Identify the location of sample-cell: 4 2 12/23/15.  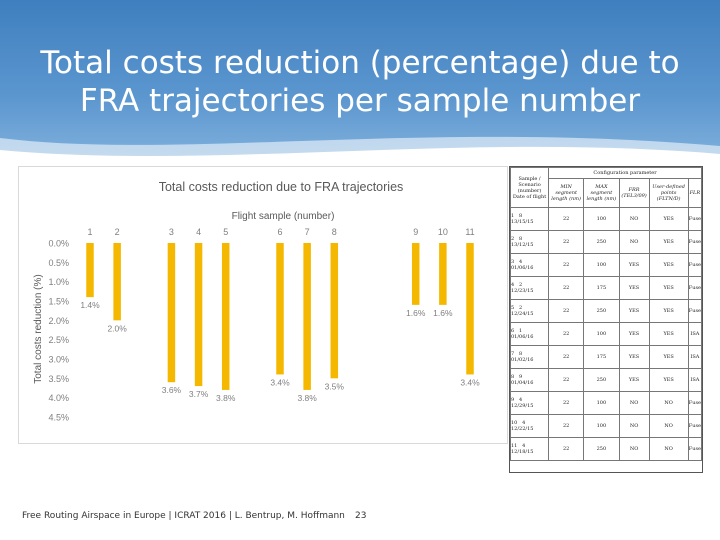
(529, 288).